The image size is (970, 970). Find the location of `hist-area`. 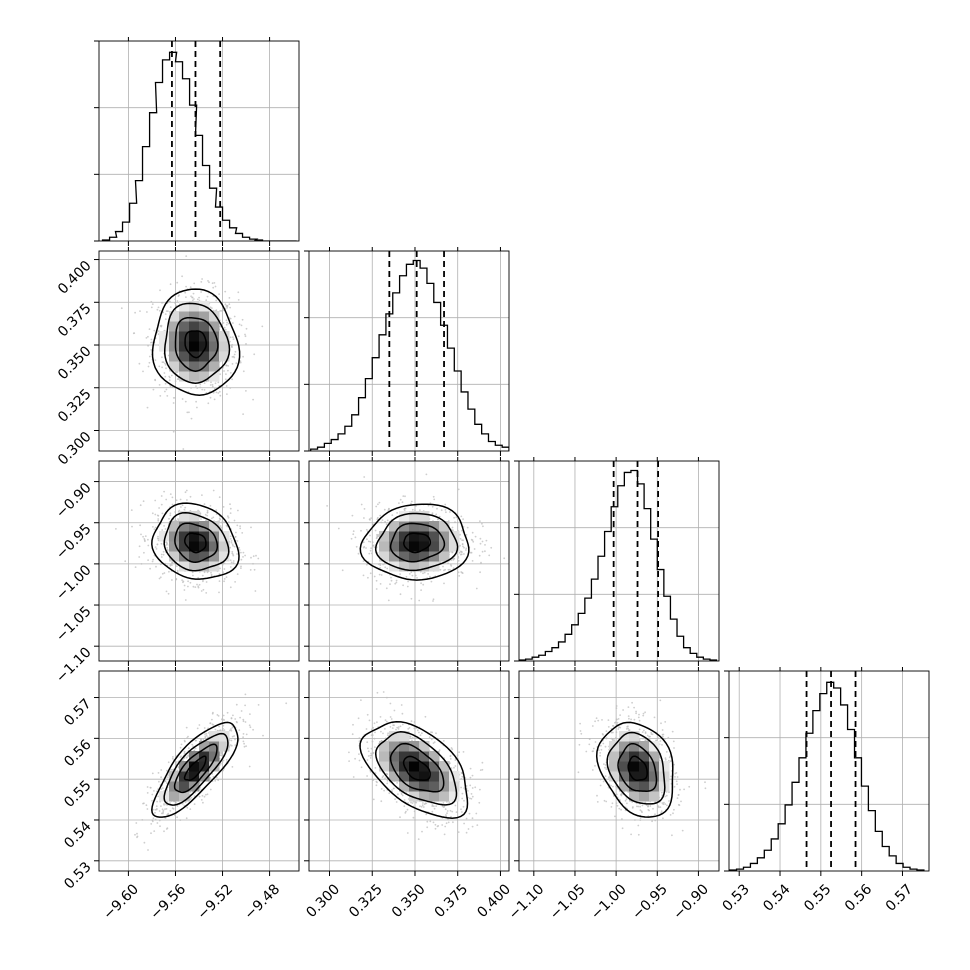

hist-area is located at coordinates (199, 141).